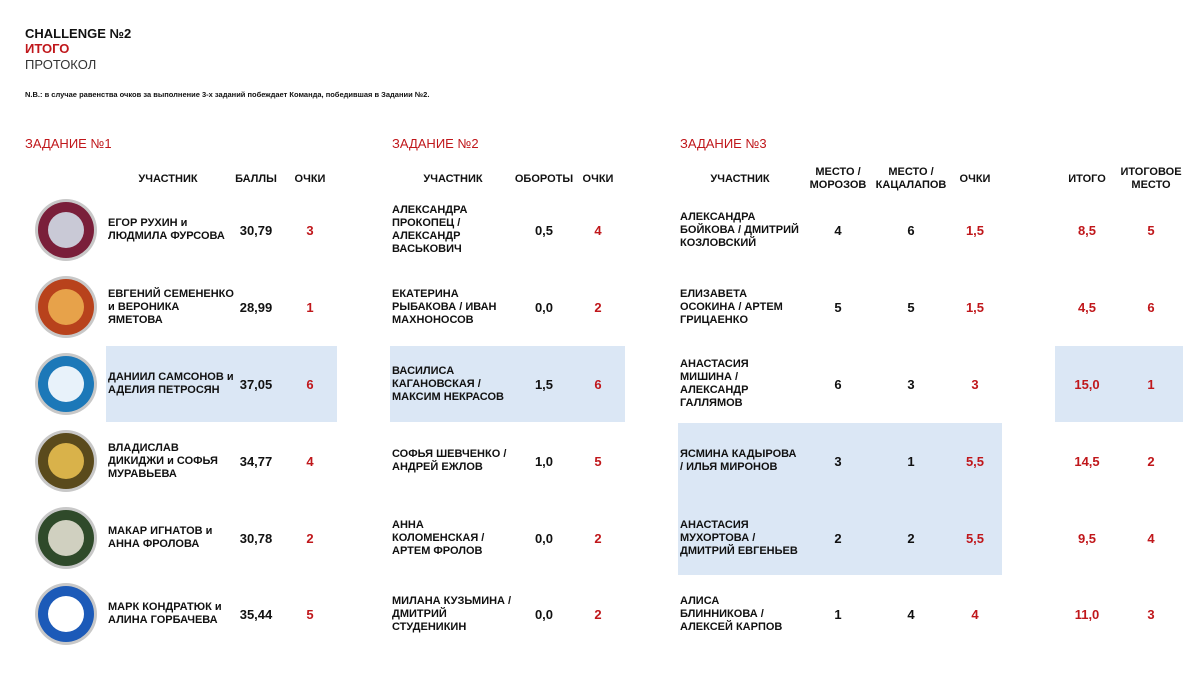 This screenshot has width=1200, height=675. I want to click on value: 34,77, so click(256, 461).